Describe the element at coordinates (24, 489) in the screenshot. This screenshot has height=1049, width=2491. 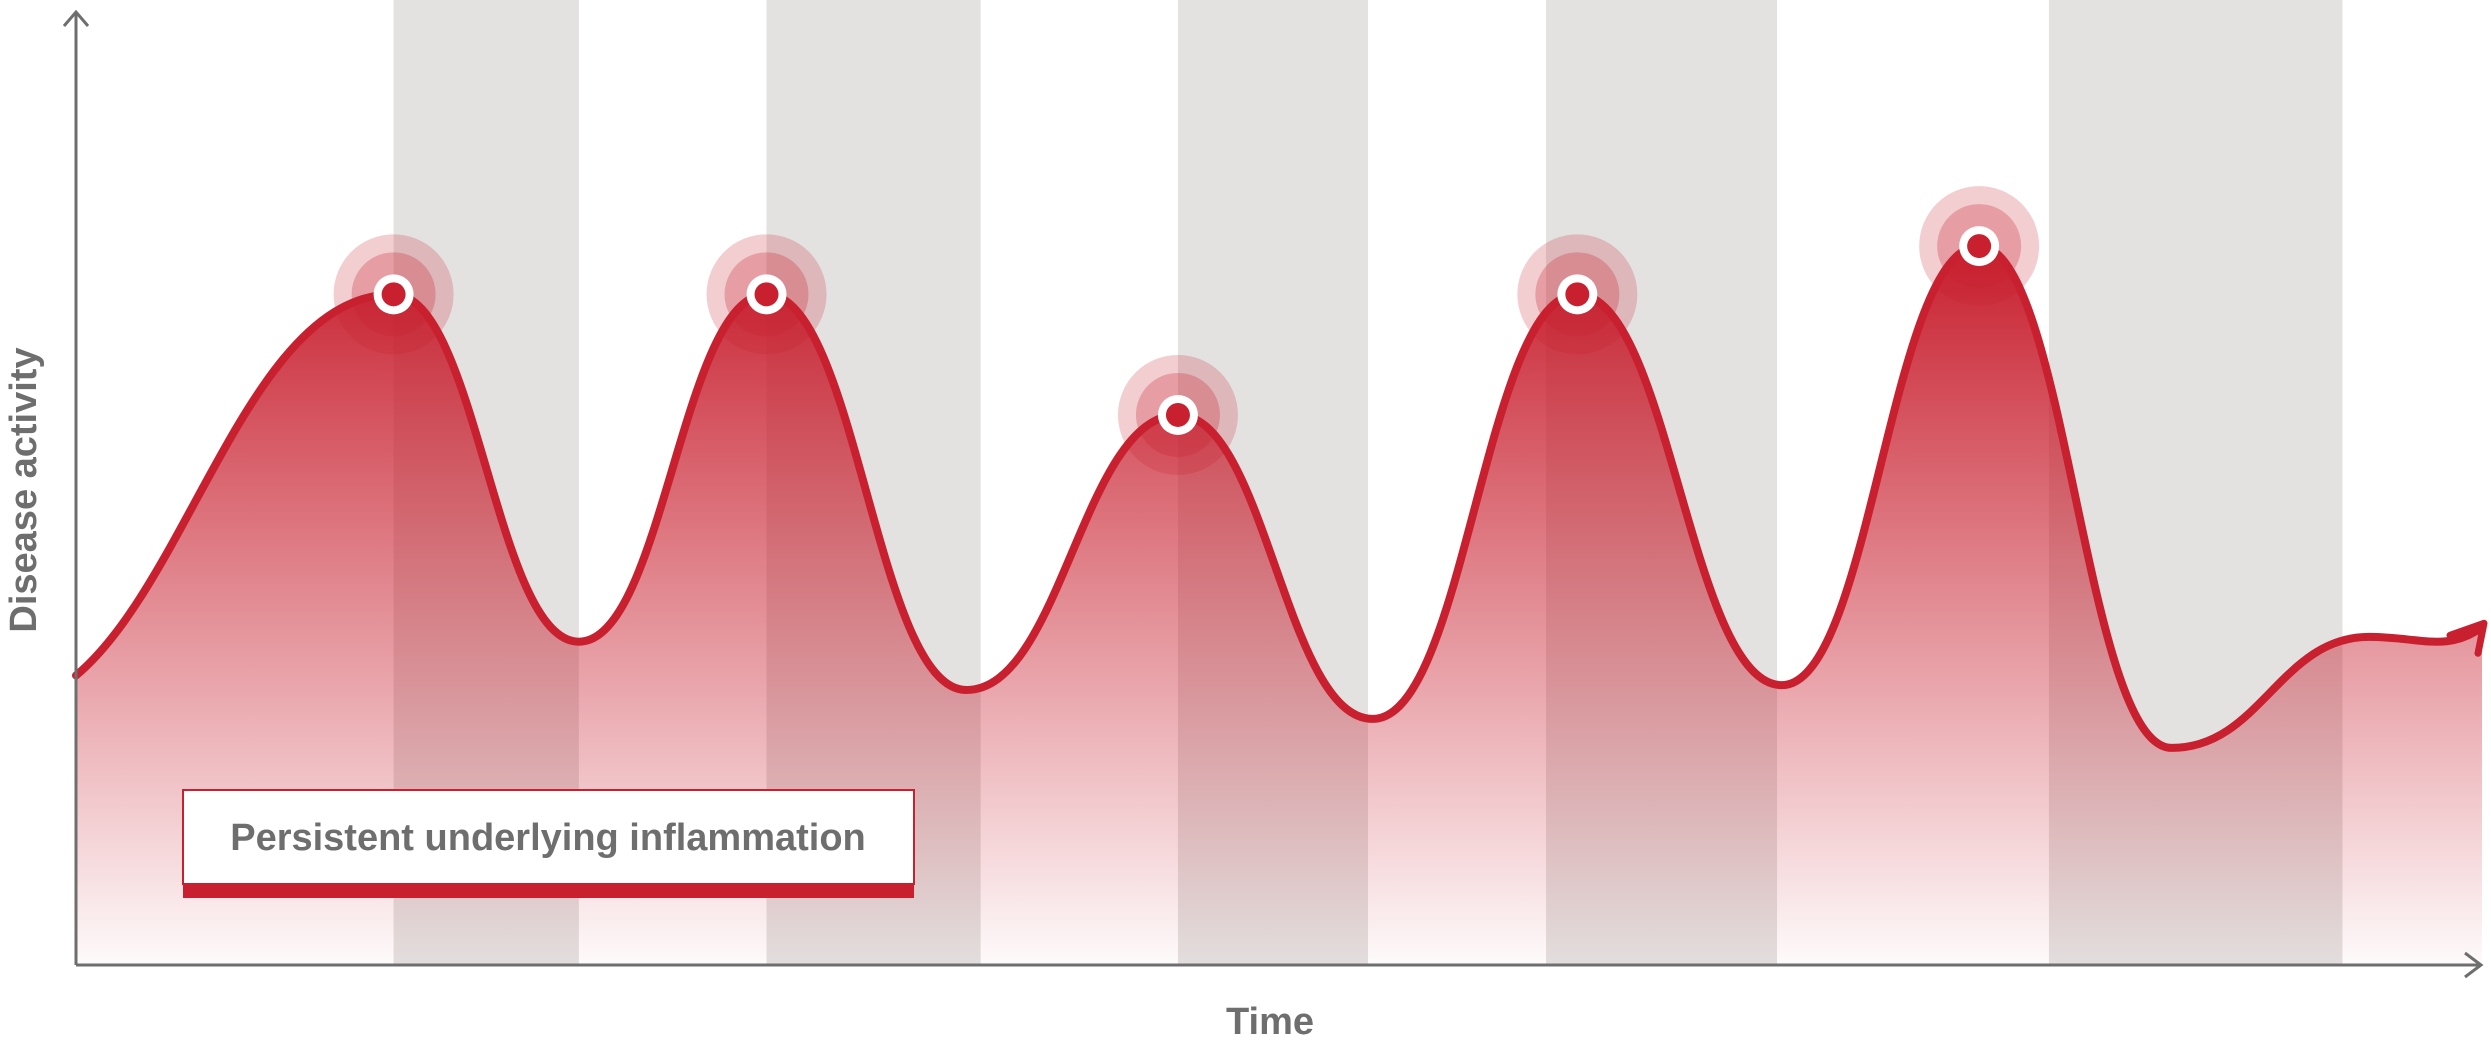
I see `y-axis-label: Disease activity` at that location.